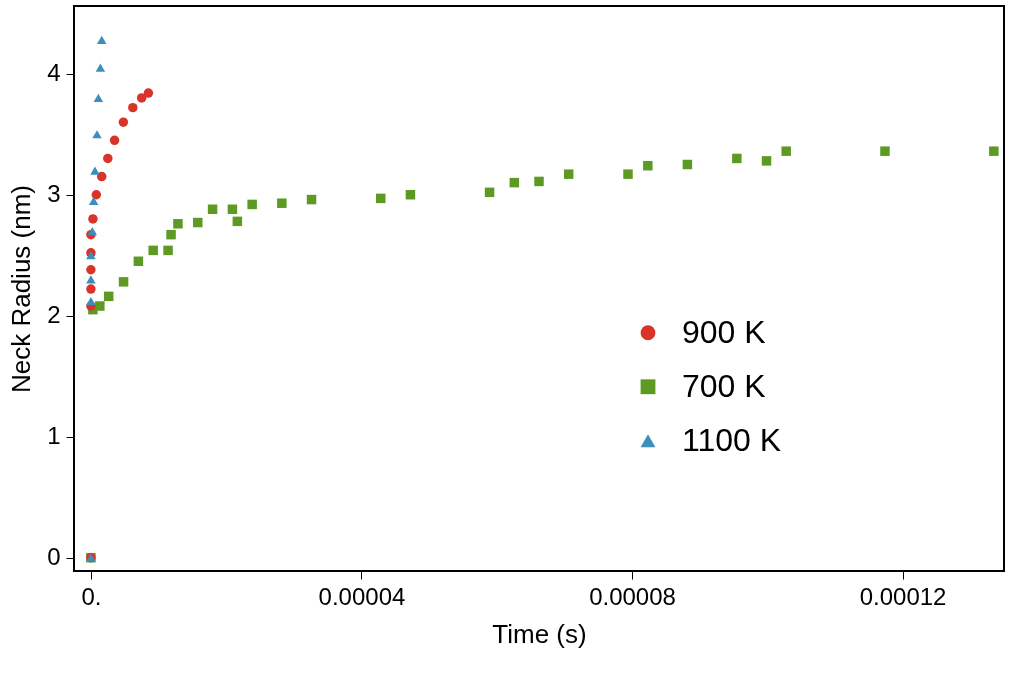 This screenshot has width=1024, height=673. I want to click on y-tick-label: 0, so click(54, 557).